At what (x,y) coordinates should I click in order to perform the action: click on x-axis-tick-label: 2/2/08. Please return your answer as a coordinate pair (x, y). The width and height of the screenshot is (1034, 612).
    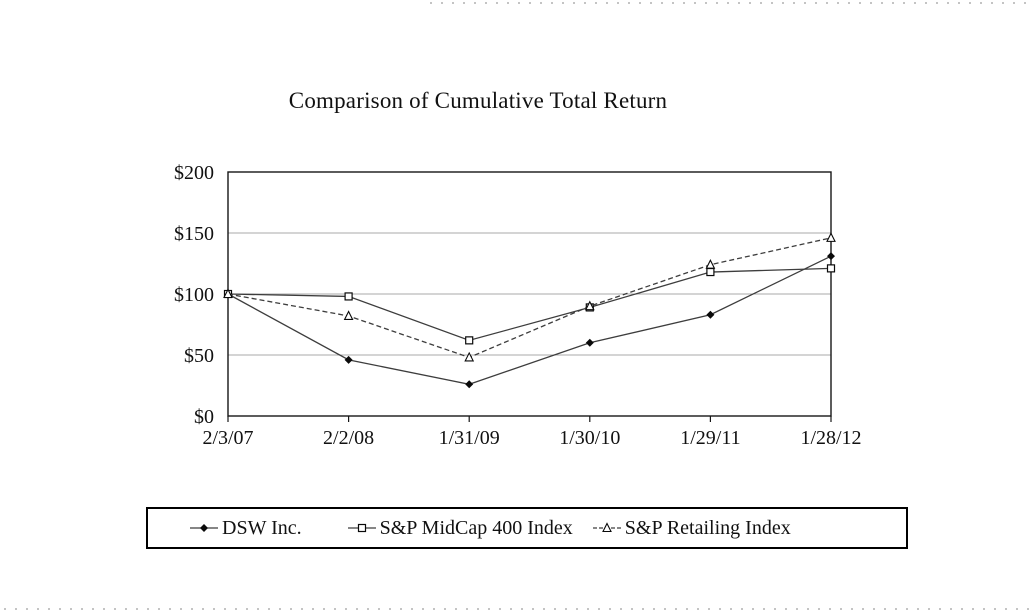
    Looking at the image, I should click on (348, 438).